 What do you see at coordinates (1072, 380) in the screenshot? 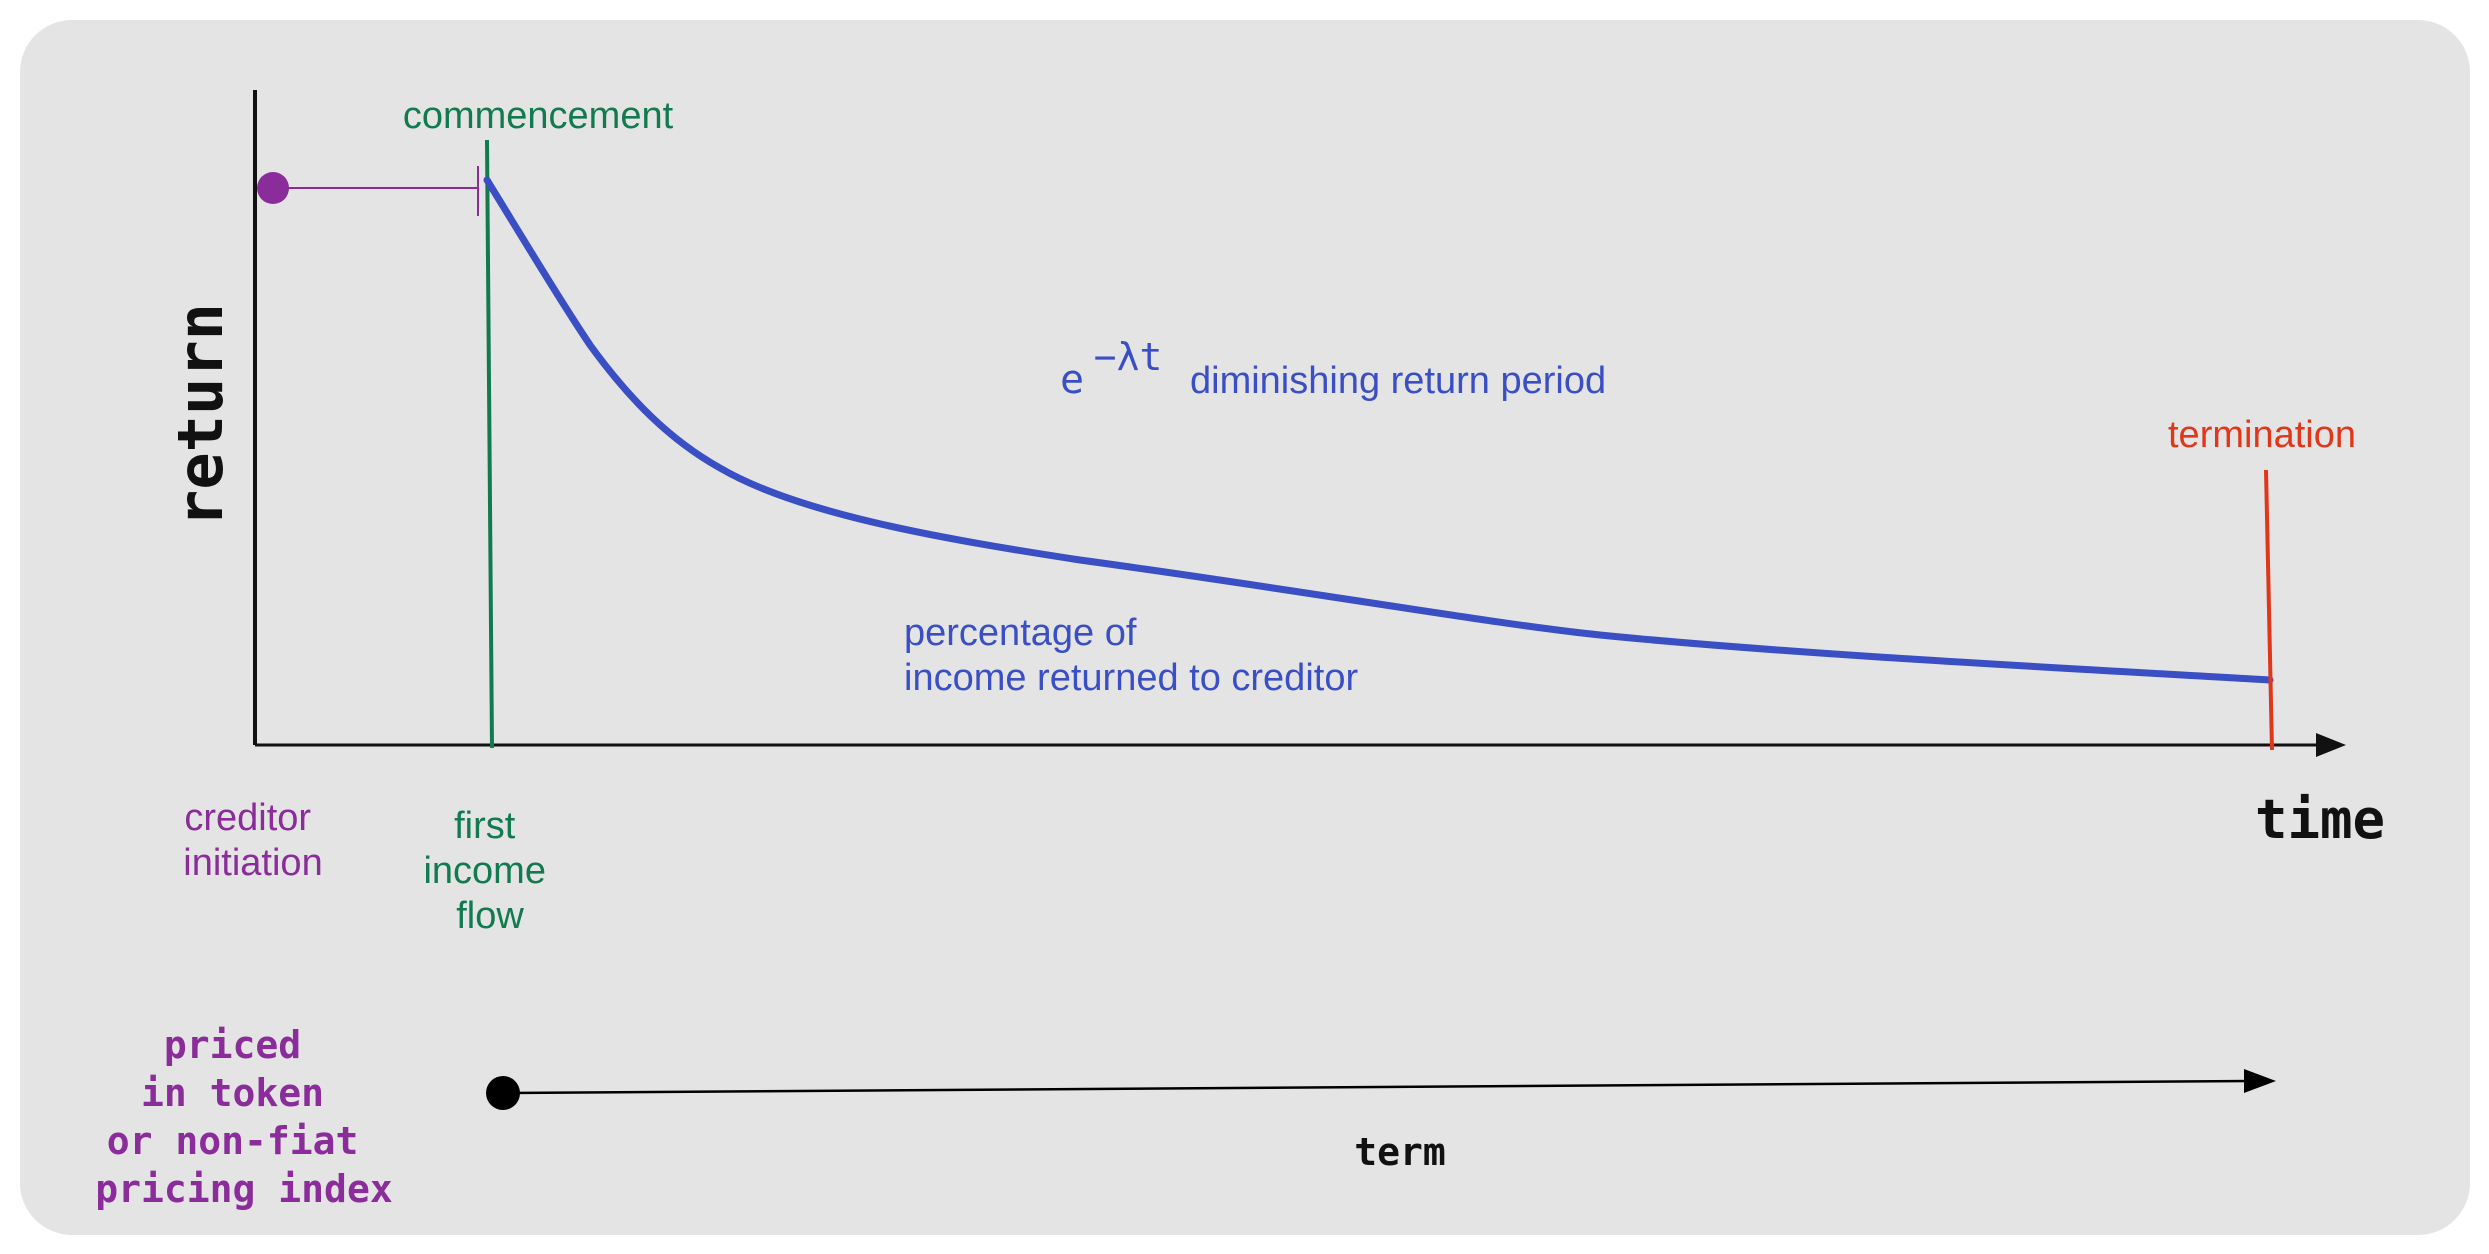
I see `formula-base: e` at bounding box center [1072, 380].